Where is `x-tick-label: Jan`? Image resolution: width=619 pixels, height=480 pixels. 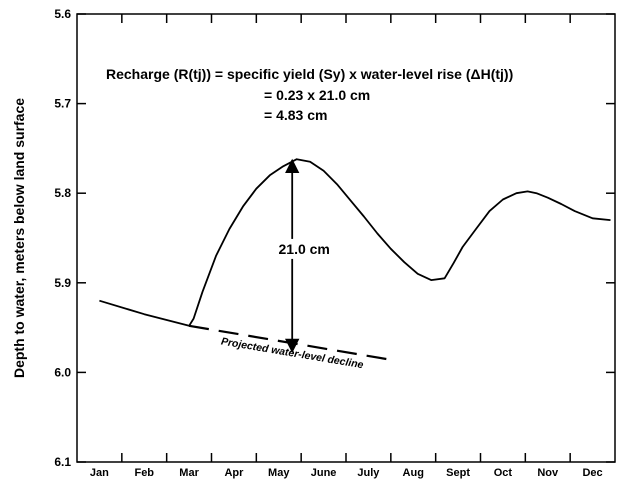
x-tick-label: Jan is located at coordinates (99, 473).